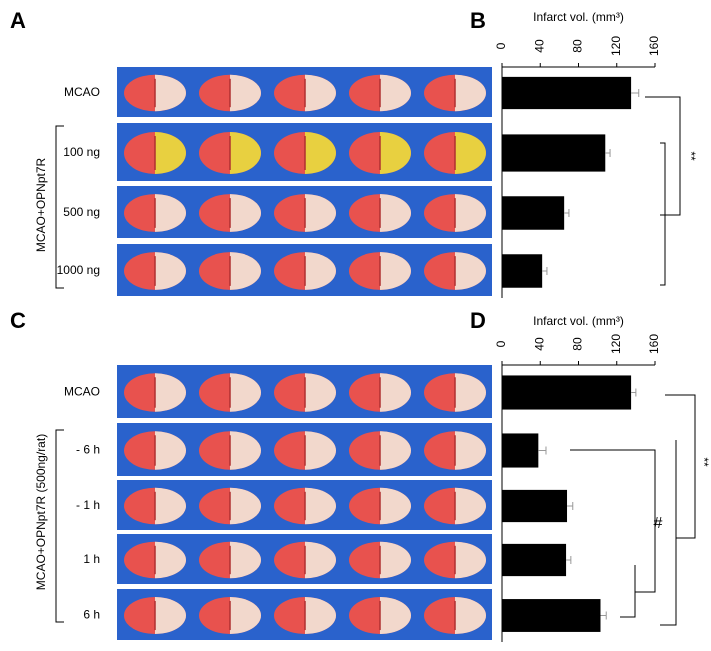  I want to click on group-label: MCAO+OPNpt7R, so click(41, 204).